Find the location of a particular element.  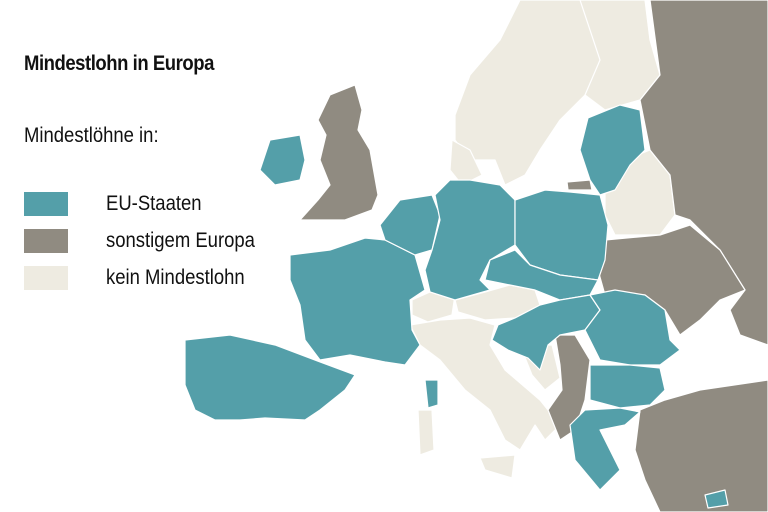

country-turkey is located at coordinates (701, 445).